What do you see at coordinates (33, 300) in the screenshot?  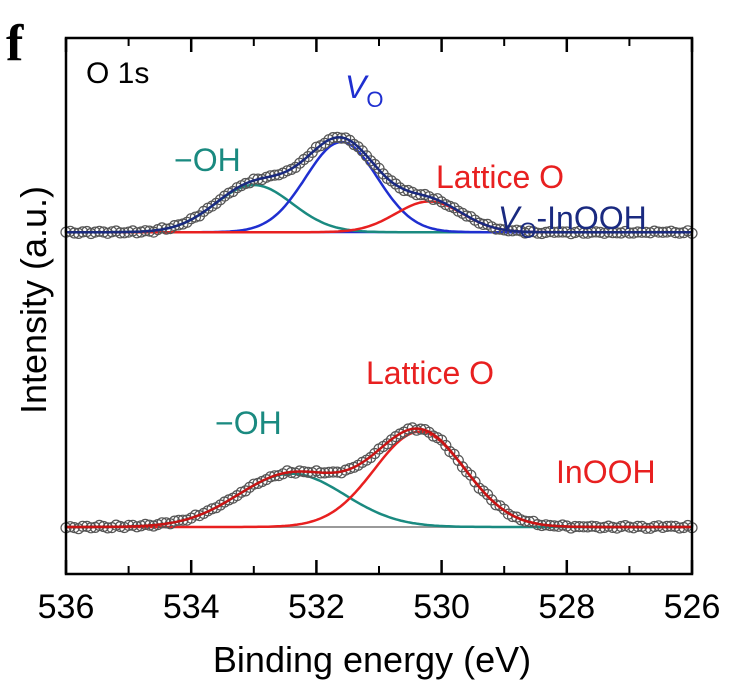 I see `y-axis-label: Intensity (a.u.)` at bounding box center [33, 300].